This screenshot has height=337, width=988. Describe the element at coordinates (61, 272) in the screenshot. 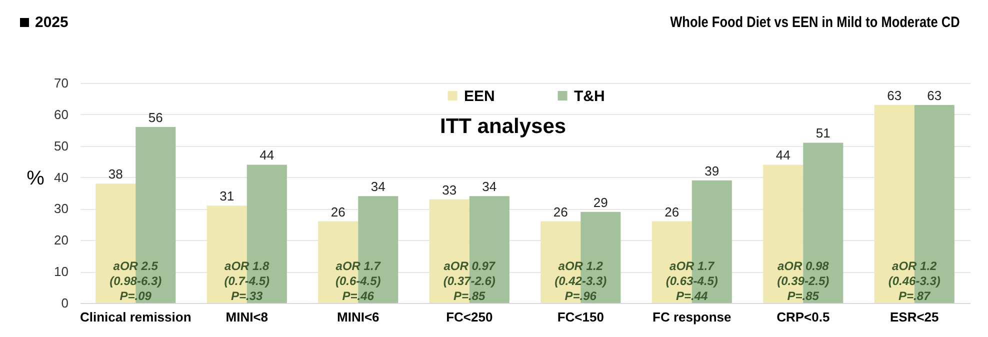

I see `y-tick-label: 10` at that location.